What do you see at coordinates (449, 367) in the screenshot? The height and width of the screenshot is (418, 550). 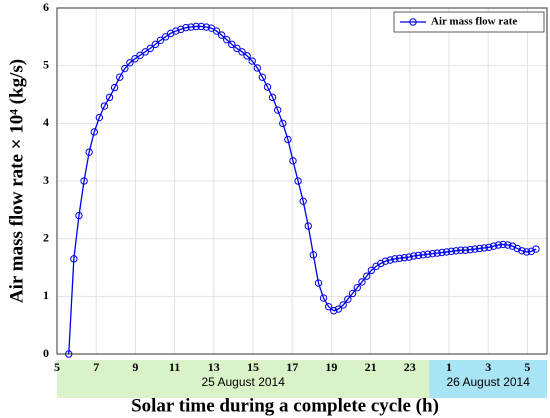 I see `x-tick-label: 1` at bounding box center [449, 367].